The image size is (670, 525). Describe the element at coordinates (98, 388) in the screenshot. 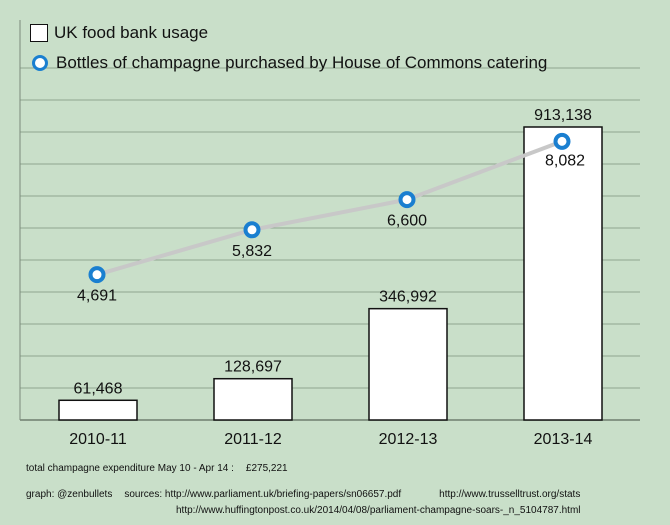

I see `bar-value-label: 61,468` at that location.